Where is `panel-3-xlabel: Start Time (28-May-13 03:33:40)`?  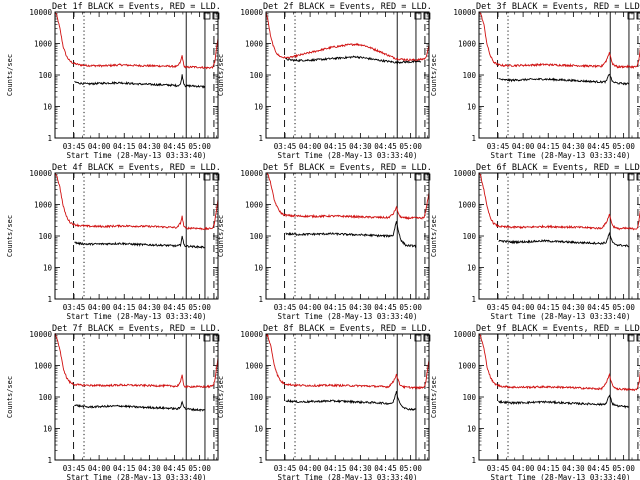
panel-3-xlabel: Start Time (28-May-13 03:33:40) is located at coordinates (561, 155).